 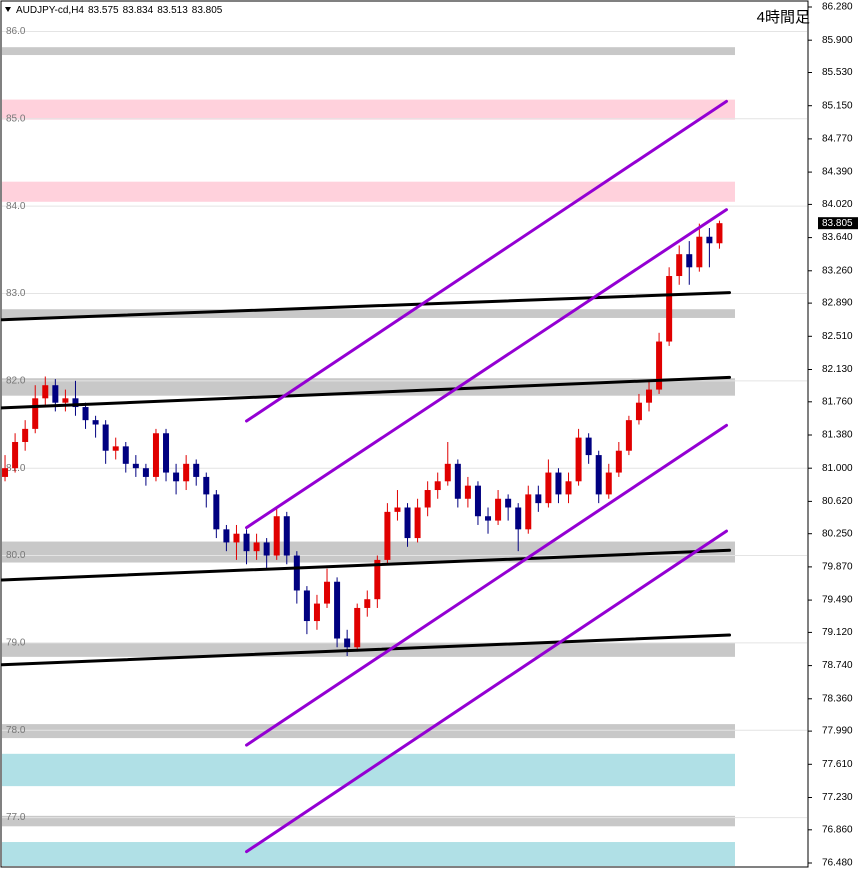 What do you see at coordinates (783, 17) in the screenshot?
I see `timeframe-note: 4時間足` at bounding box center [783, 17].